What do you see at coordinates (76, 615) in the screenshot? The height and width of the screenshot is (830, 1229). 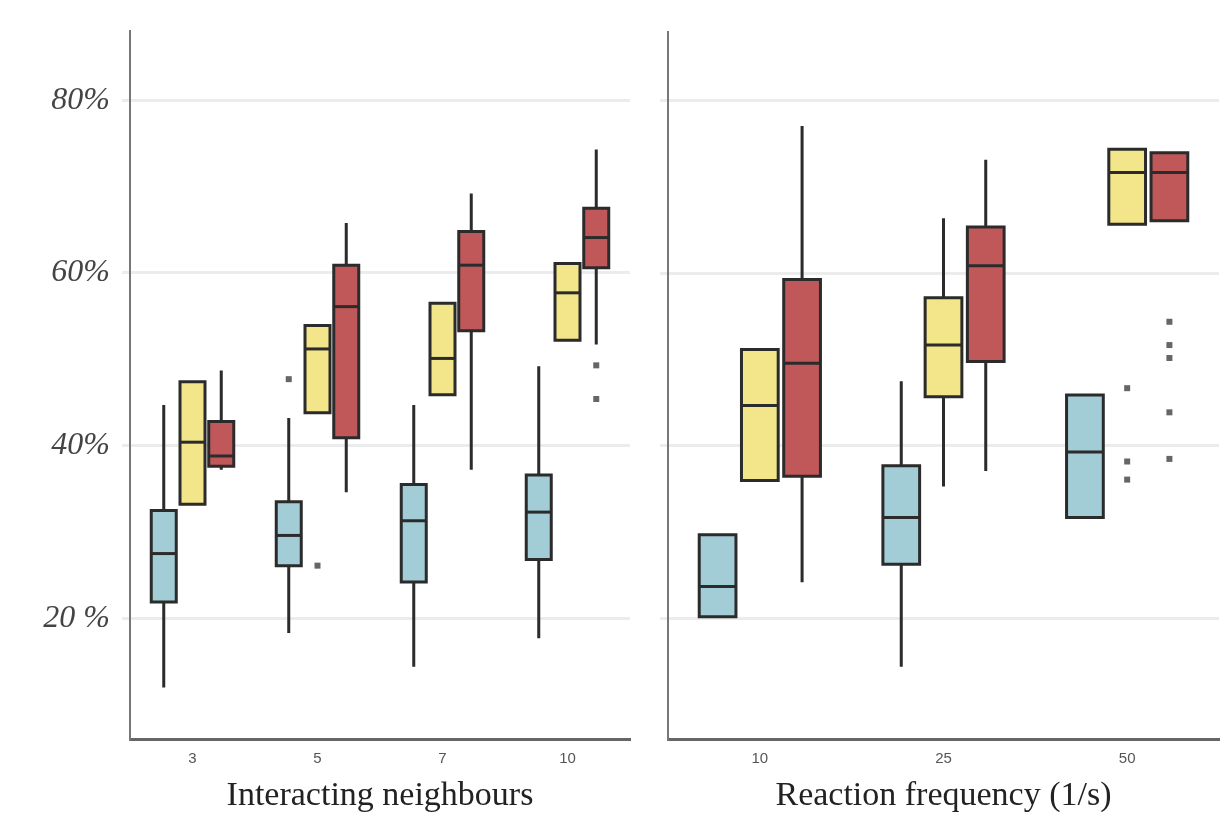 I see `y-tick-label: 20 %` at bounding box center [76, 615].